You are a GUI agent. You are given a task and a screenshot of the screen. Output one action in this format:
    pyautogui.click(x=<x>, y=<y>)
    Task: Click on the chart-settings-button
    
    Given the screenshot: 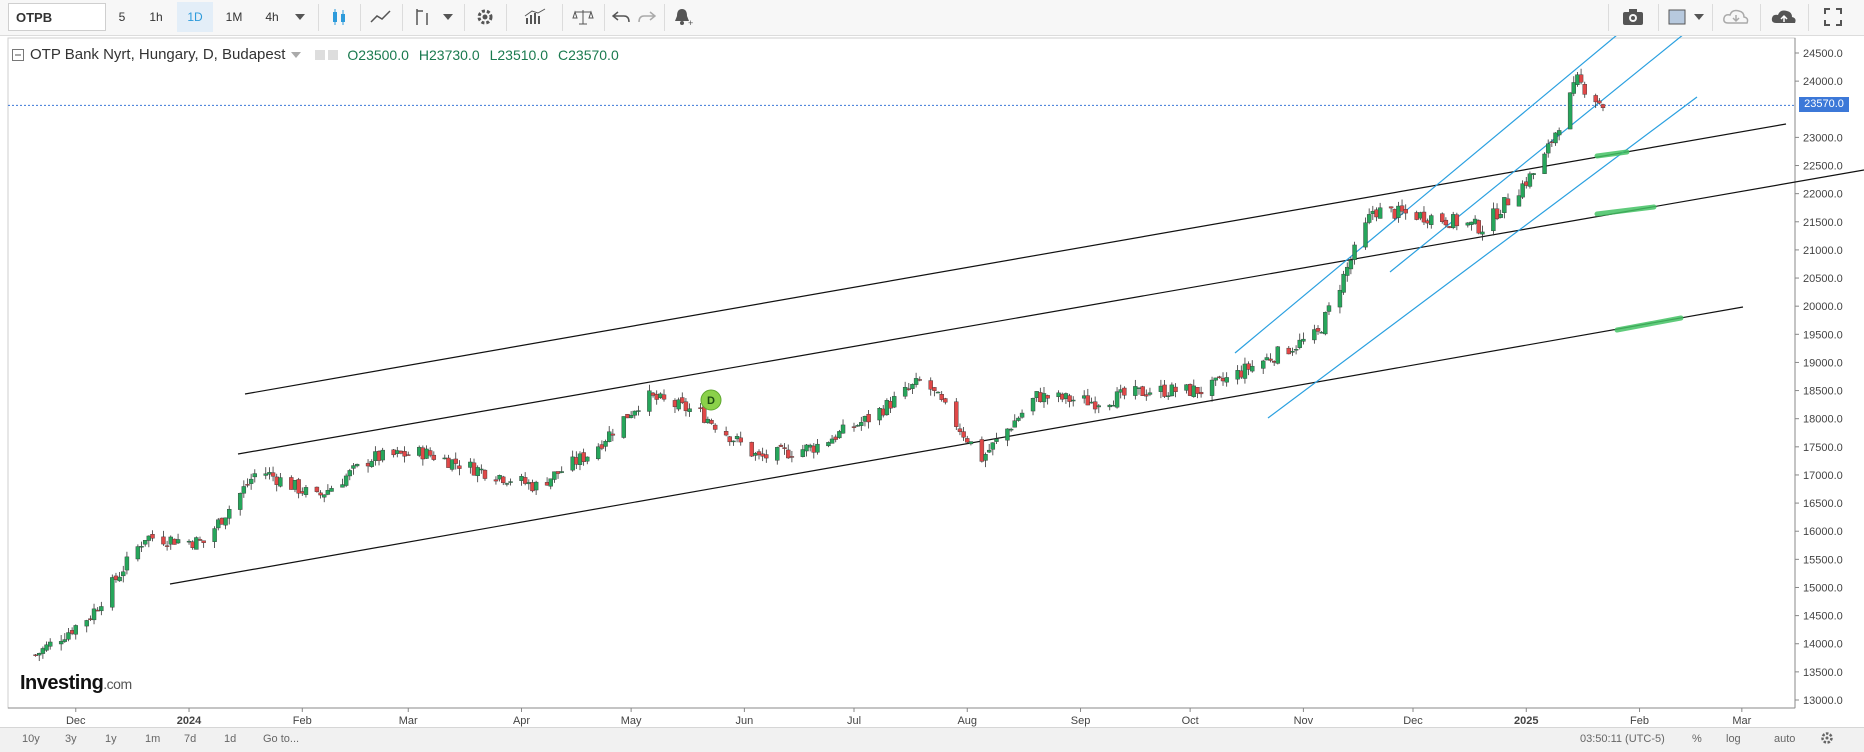 What is the action you would take?
    pyautogui.click(x=1827, y=739)
    